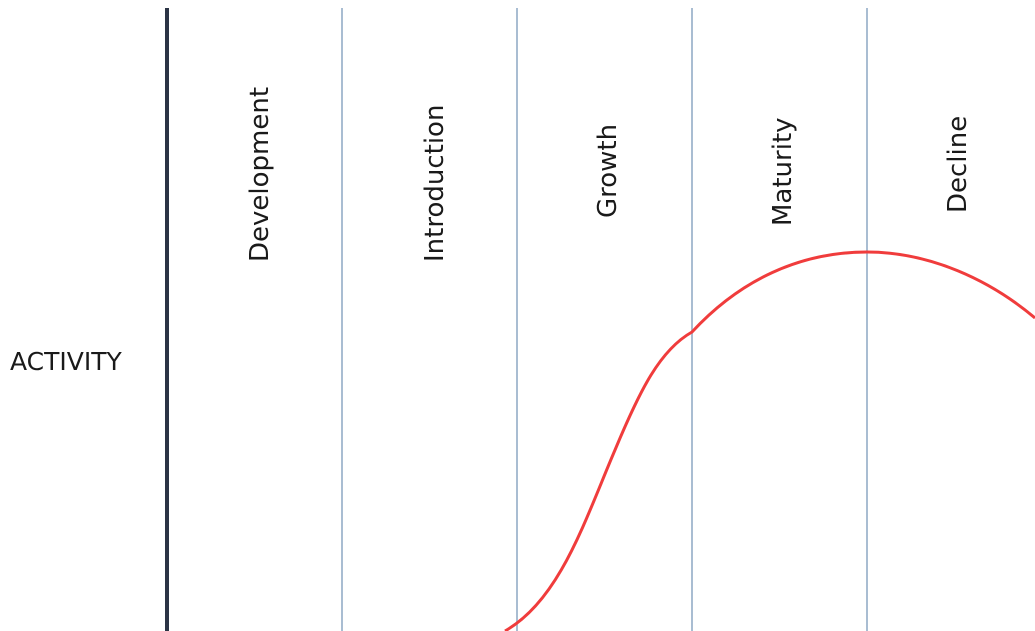 The width and height of the screenshot is (1035, 631). Describe the element at coordinates (66, 361) in the screenshot. I see `y-axis-label: ACTIVITY` at that location.